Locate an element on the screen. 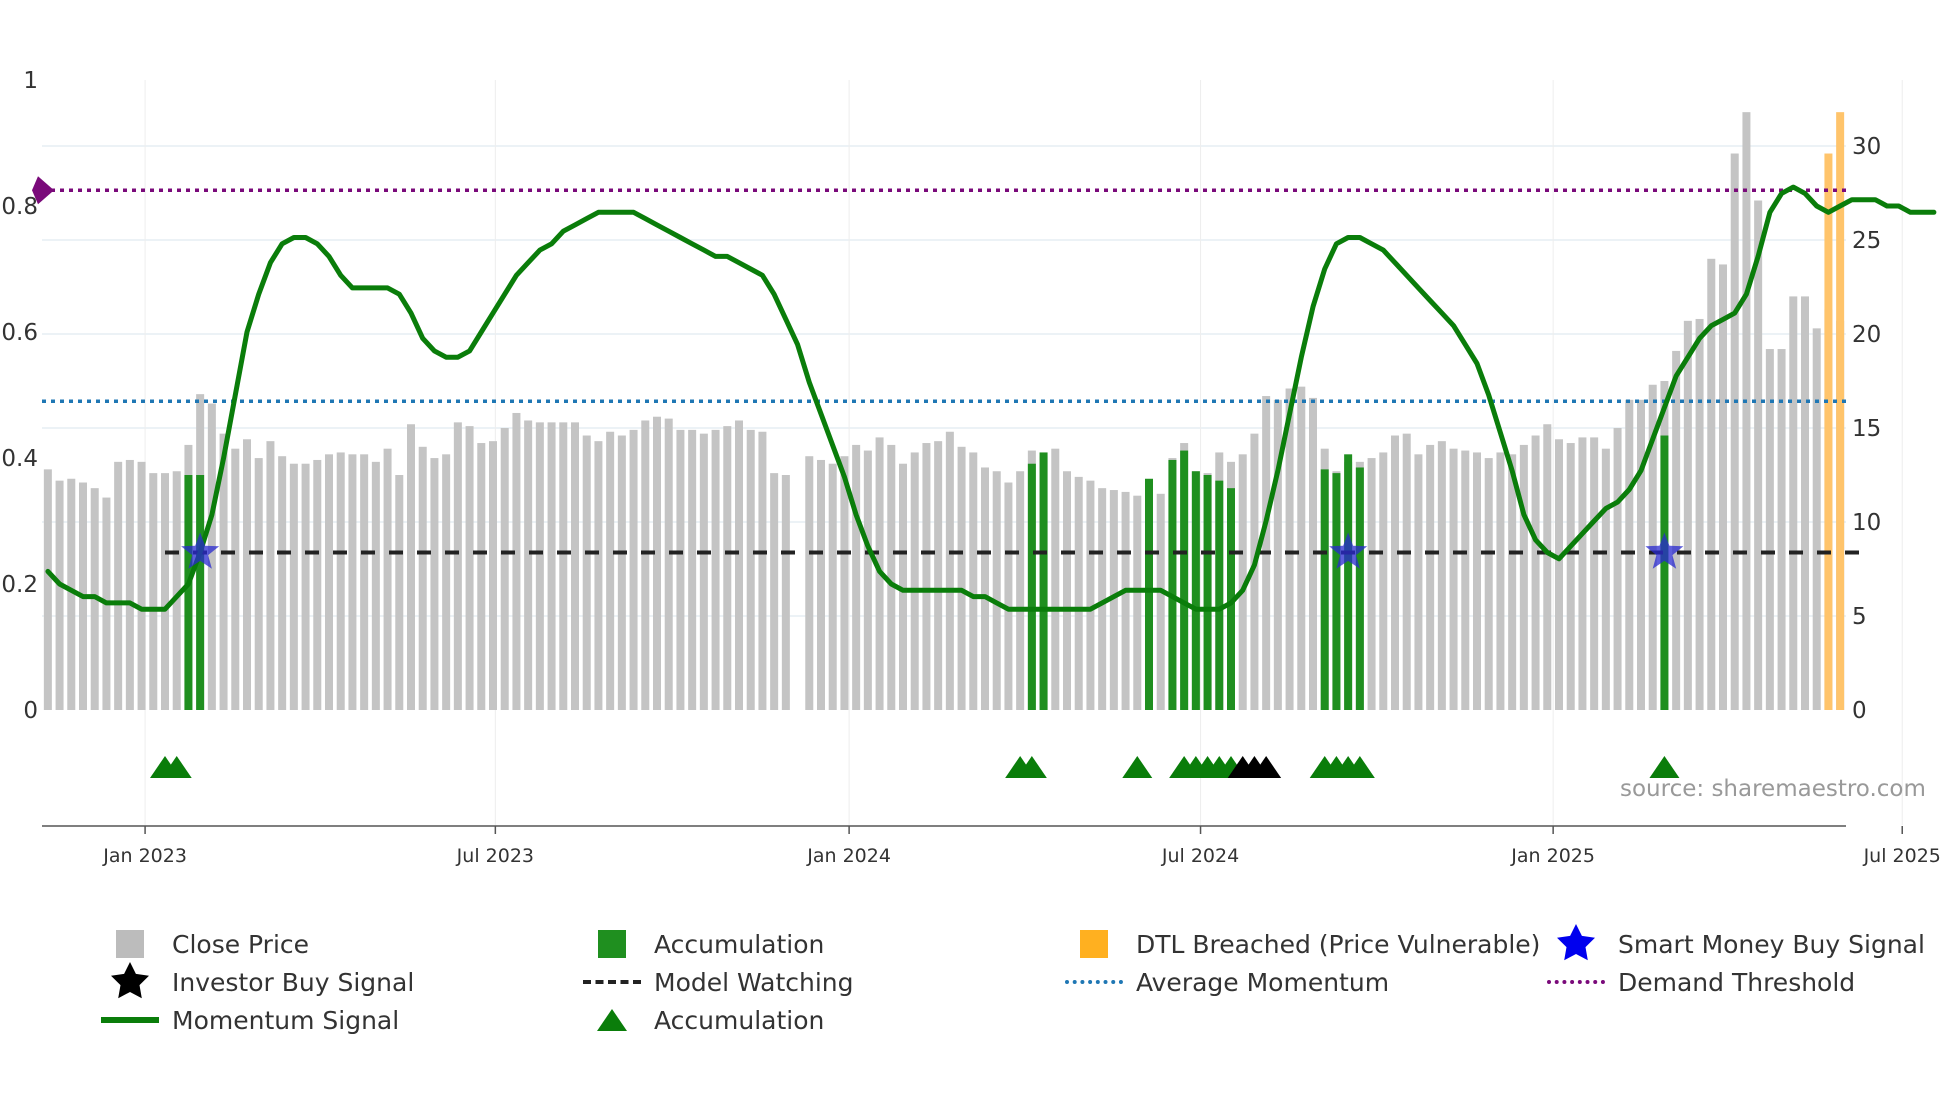  right-tick-label: 15 is located at coordinates (1866, 429).